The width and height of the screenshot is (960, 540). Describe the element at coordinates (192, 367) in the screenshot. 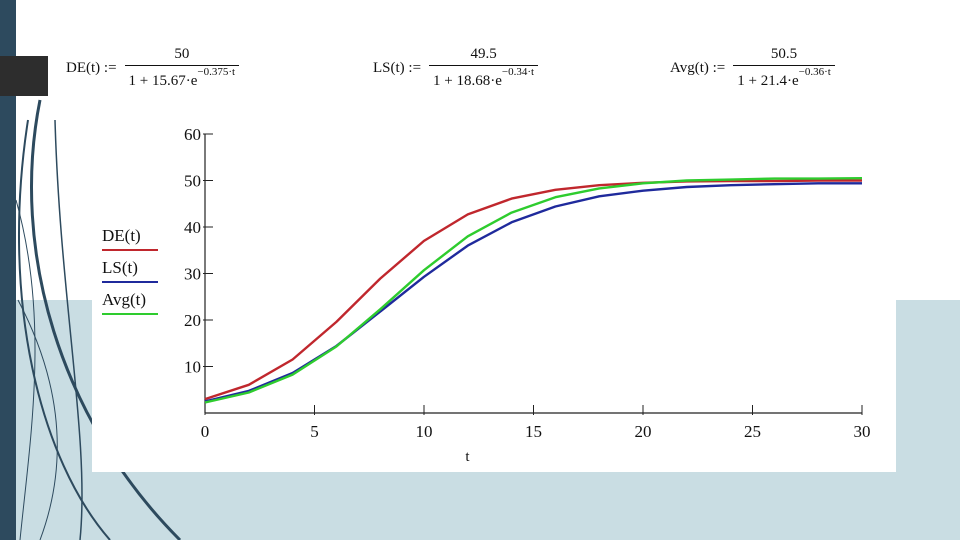

I see `y-tick-label: 10` at that location.